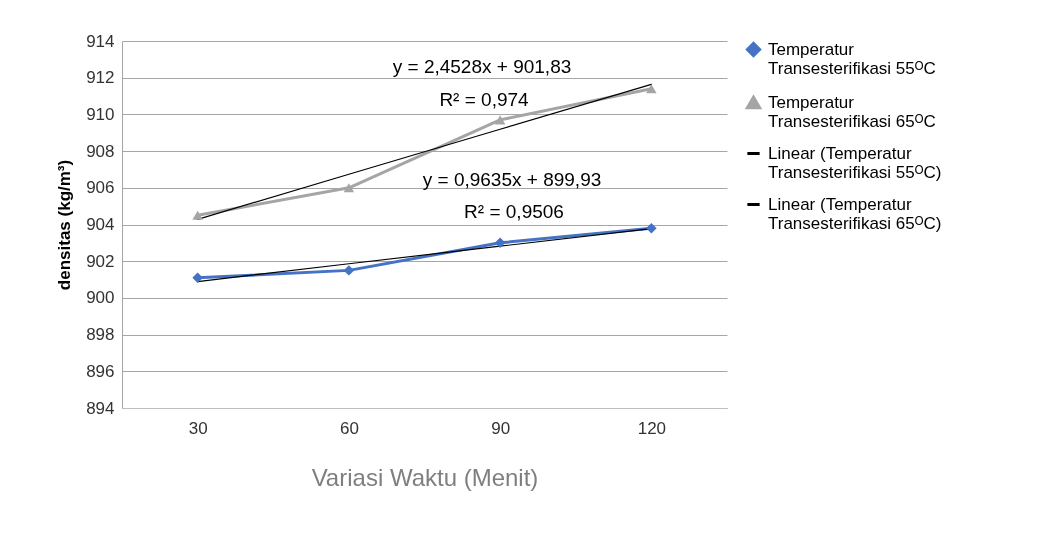 This screenshot has width=1059, height=549. What do you see at coordinates (100, 371) in the screenshot?
I see `y-tick-label: 896` at bounding box center [100, 371].